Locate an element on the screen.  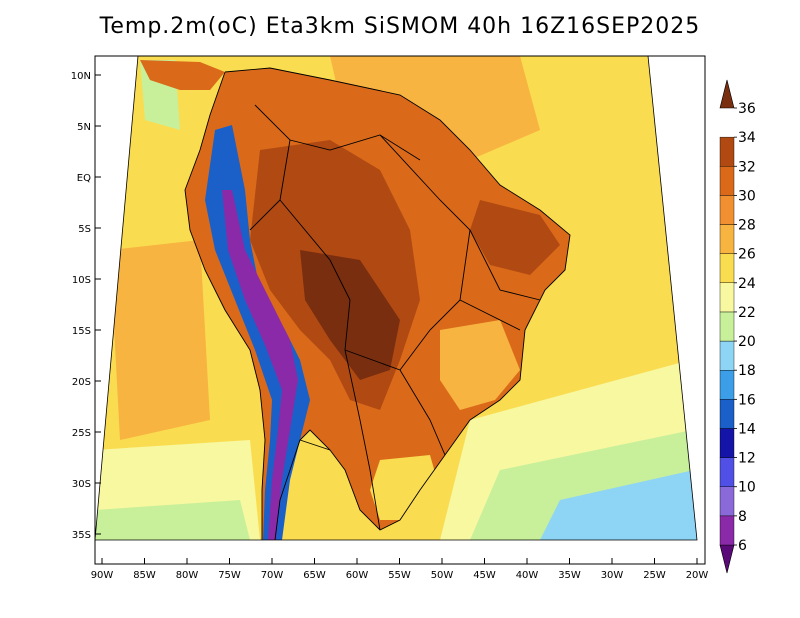
colorbar-top-arrow is located at coordinates (727, 94).